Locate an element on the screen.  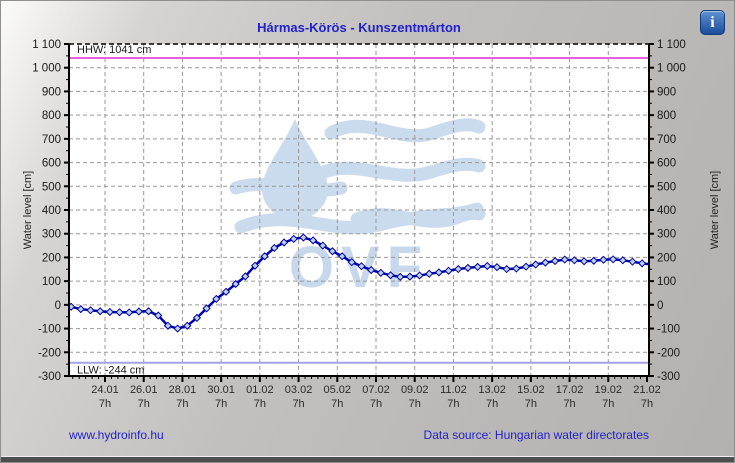
info-icon: i is located at coordinates (712, 22).